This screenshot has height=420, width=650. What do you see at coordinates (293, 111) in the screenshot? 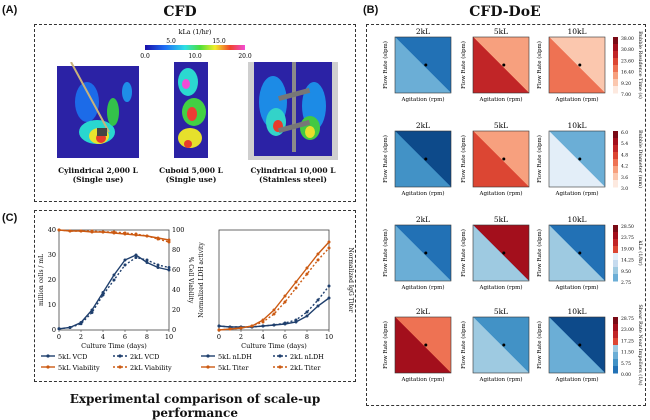
I see `vessel-10000l-image` at bounding box center [293, 111].